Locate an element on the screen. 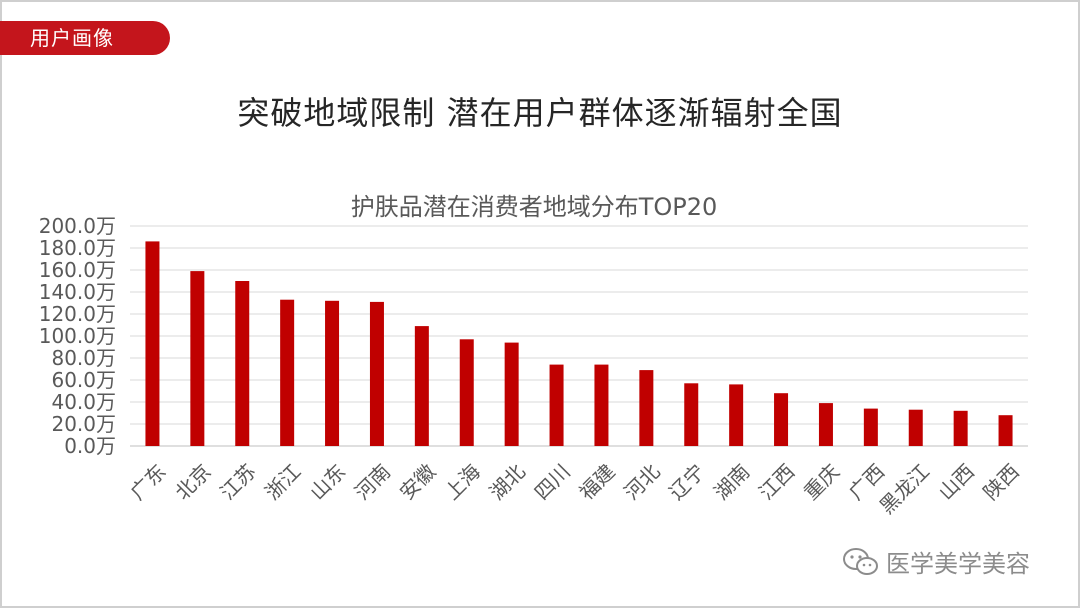 The width and height of the screenshot is (1080, 608). x-tick-label: 江苏 is located at coordinates (237, 481).